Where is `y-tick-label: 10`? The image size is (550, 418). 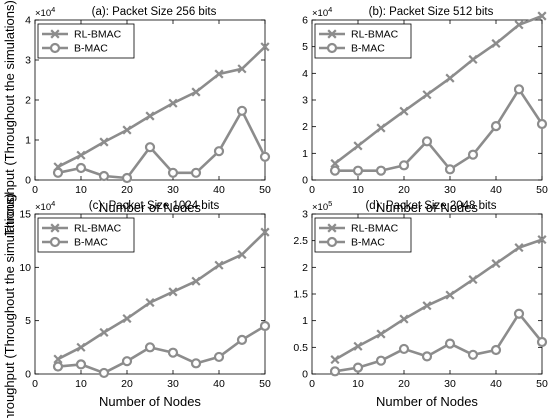
y-tick-label: 10 is located at coordinates (25, 268).